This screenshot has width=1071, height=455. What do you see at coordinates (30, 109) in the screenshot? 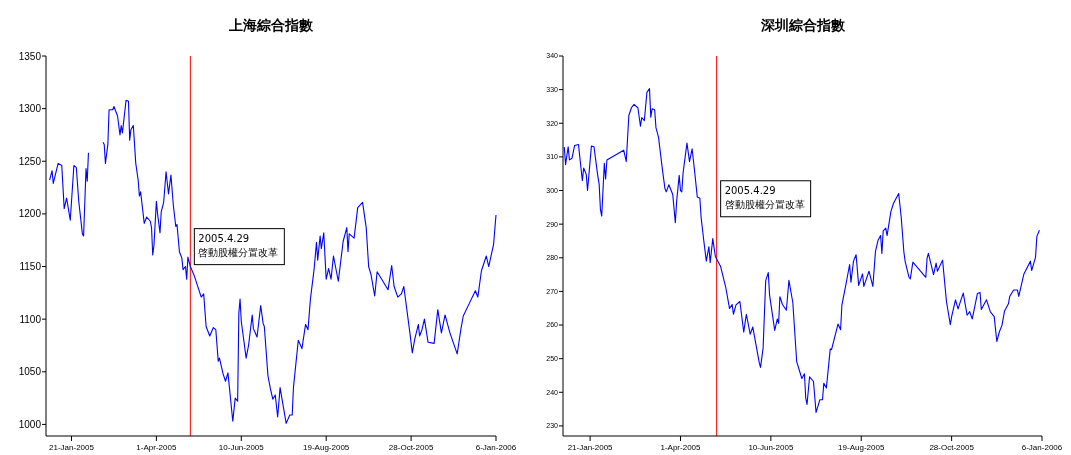
I see `y-tick-label: 1300` at bounding box center [30, 109].